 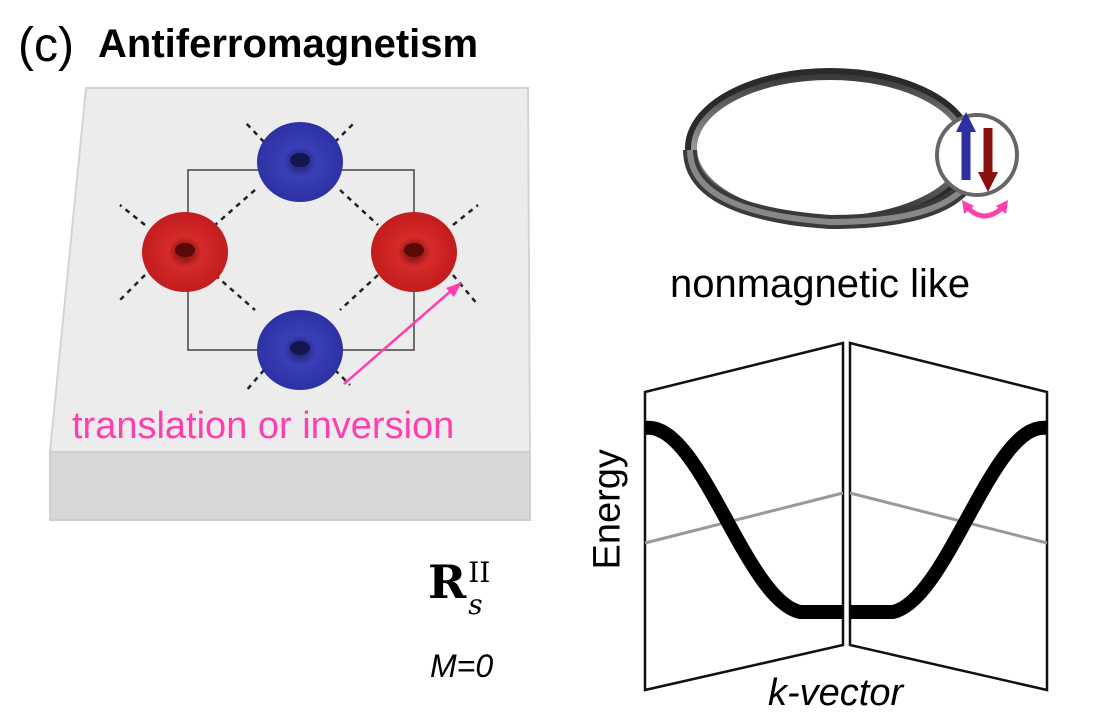 I want to click on spin-site-red-left, so click(x=185, y=252).